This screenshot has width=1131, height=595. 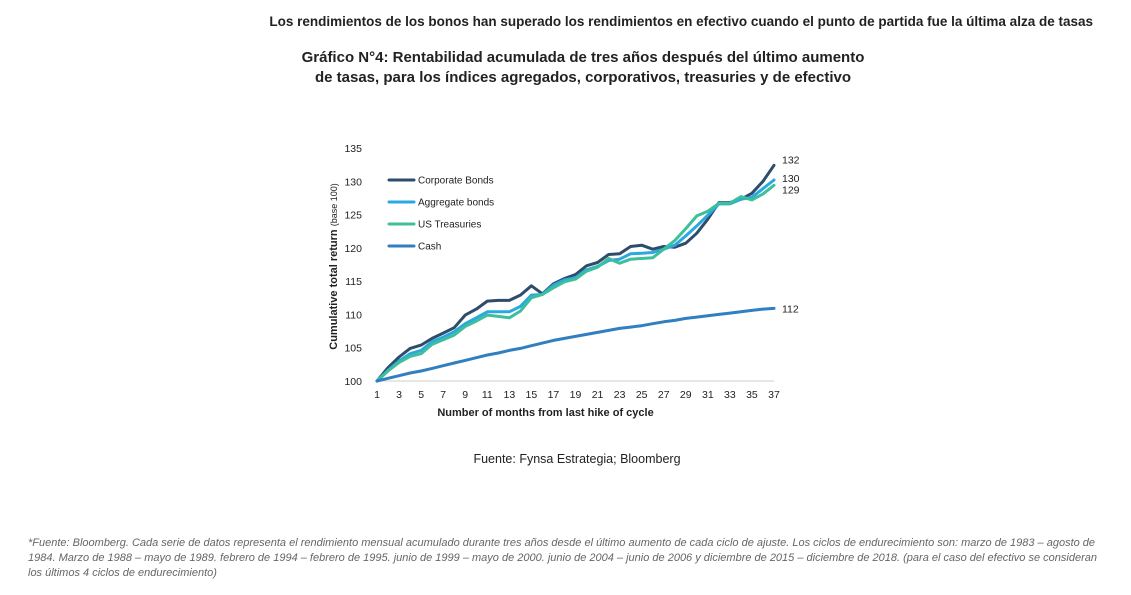 What do you see at coordinates (353, 249) in the screenshot?
I see `y-tick-label: 120` at bounding box center [353, 249].